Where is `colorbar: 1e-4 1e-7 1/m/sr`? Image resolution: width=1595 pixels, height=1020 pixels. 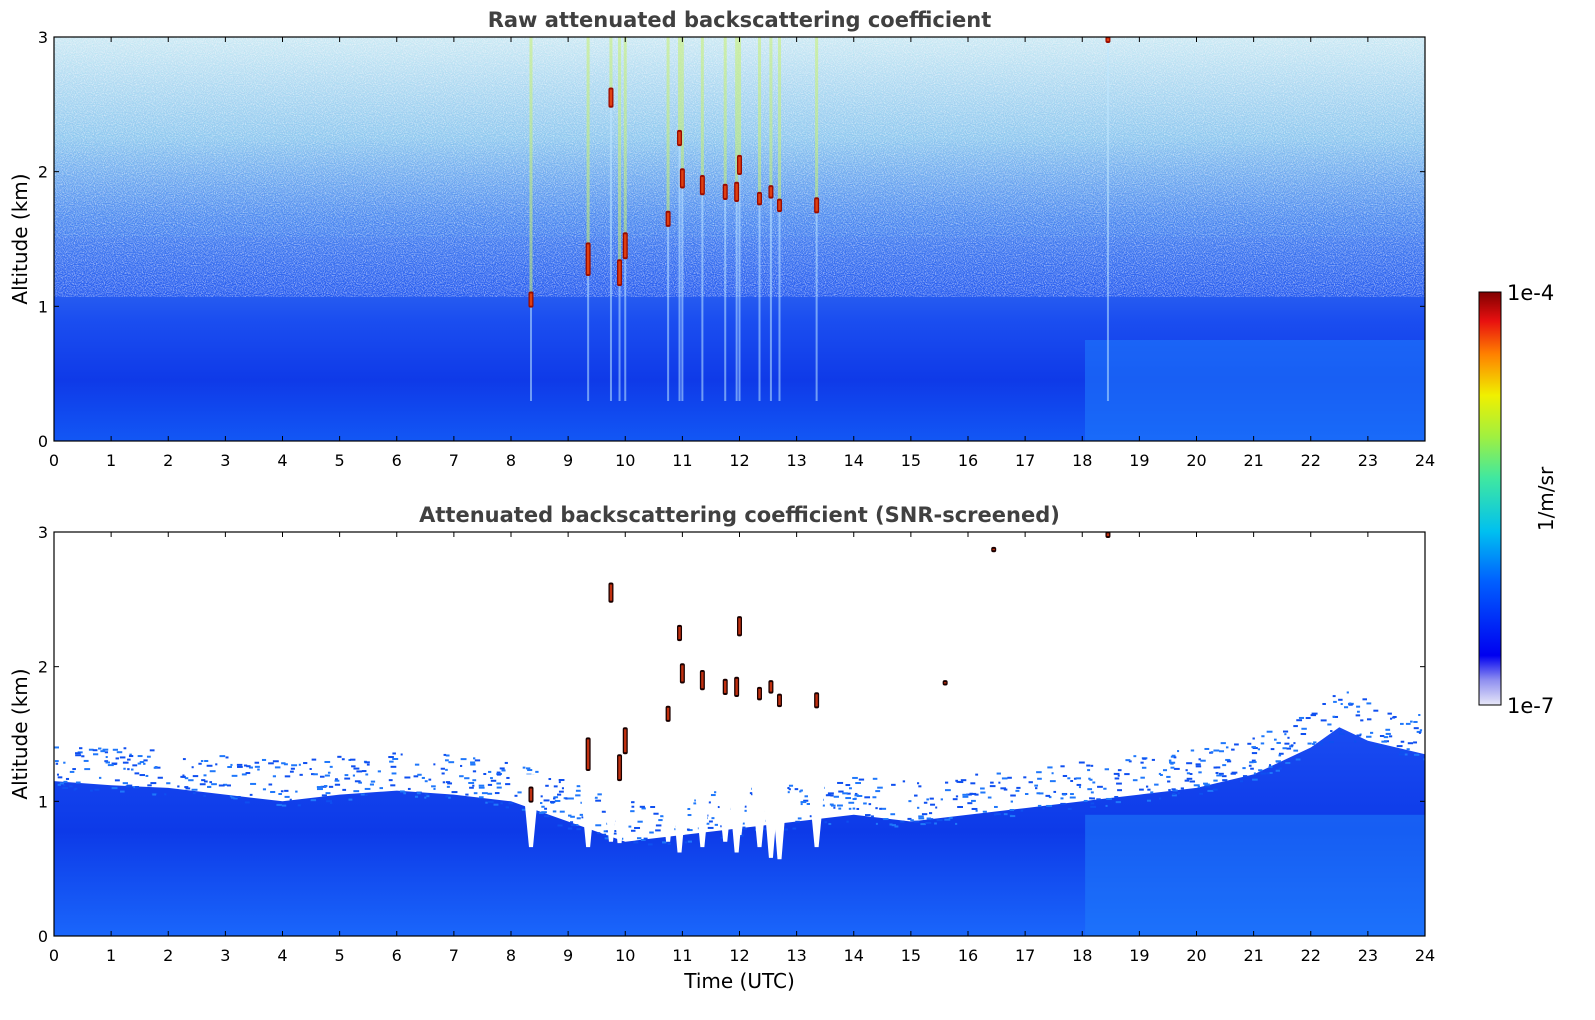 colorbar: 1e-4 1e-7 1/m/sr is located at coordinates (1518, 499).